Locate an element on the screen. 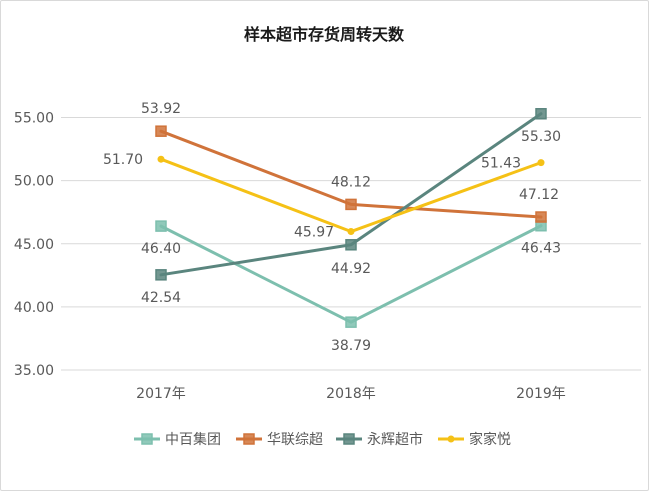 The width and height of the screenshot is (649, 499). y-tick-label: 45.00 is located at coordinates (34, 245).